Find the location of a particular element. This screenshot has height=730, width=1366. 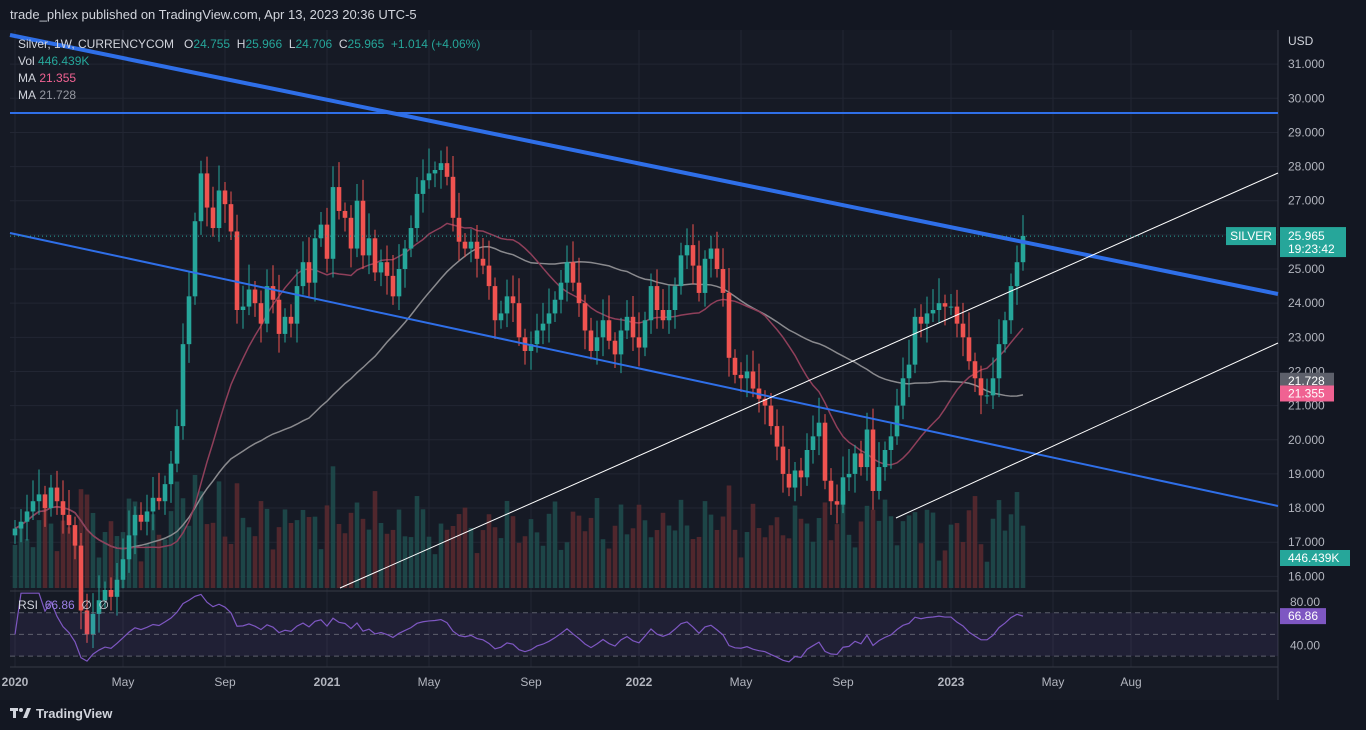

rsi-axis-label: 80.00 is located at coordinates (1305, 602).